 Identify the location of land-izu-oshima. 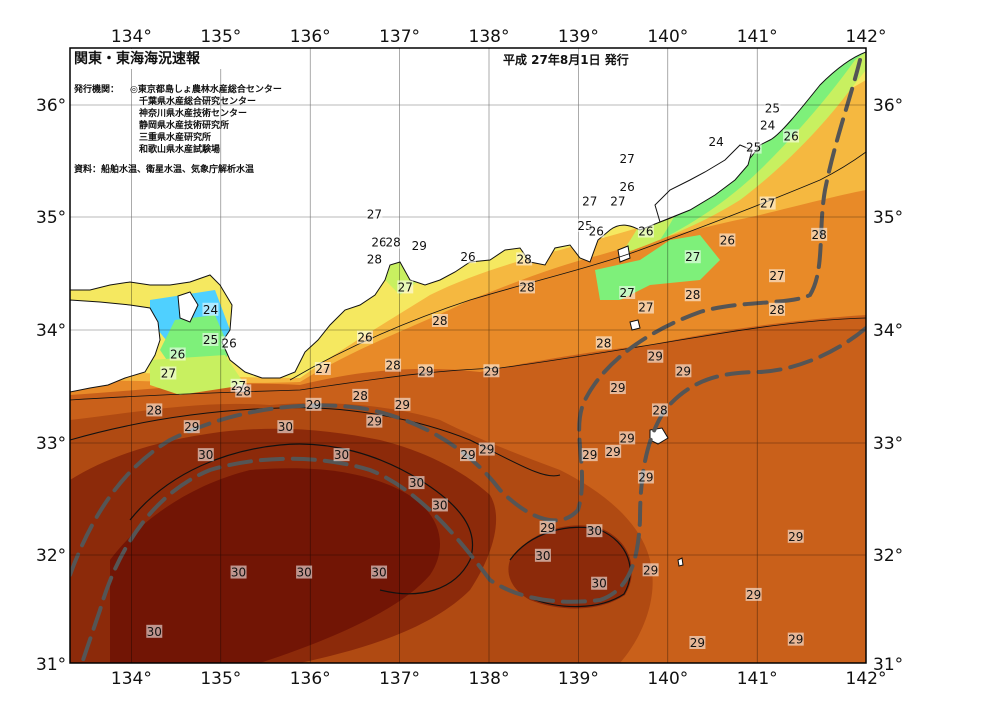
(624, 254).